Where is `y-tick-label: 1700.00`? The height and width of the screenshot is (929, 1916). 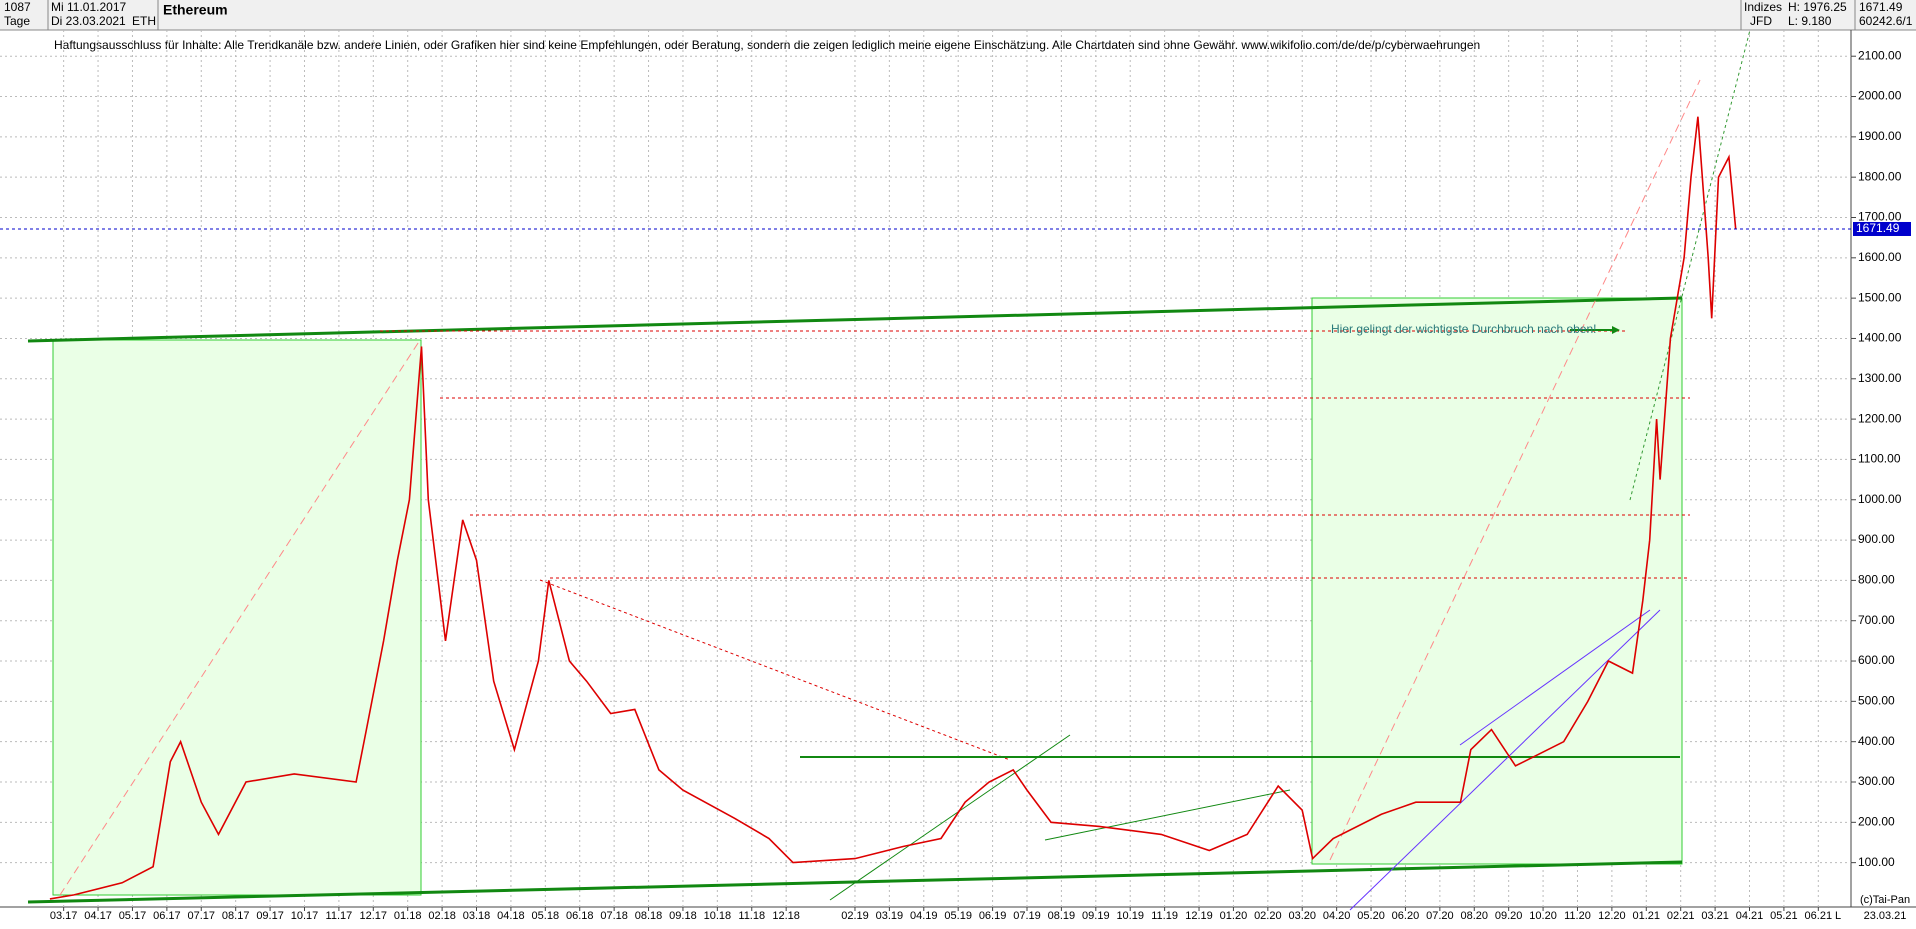 y-tick-label: 1700.00 is located at coordinates (1880, 217).